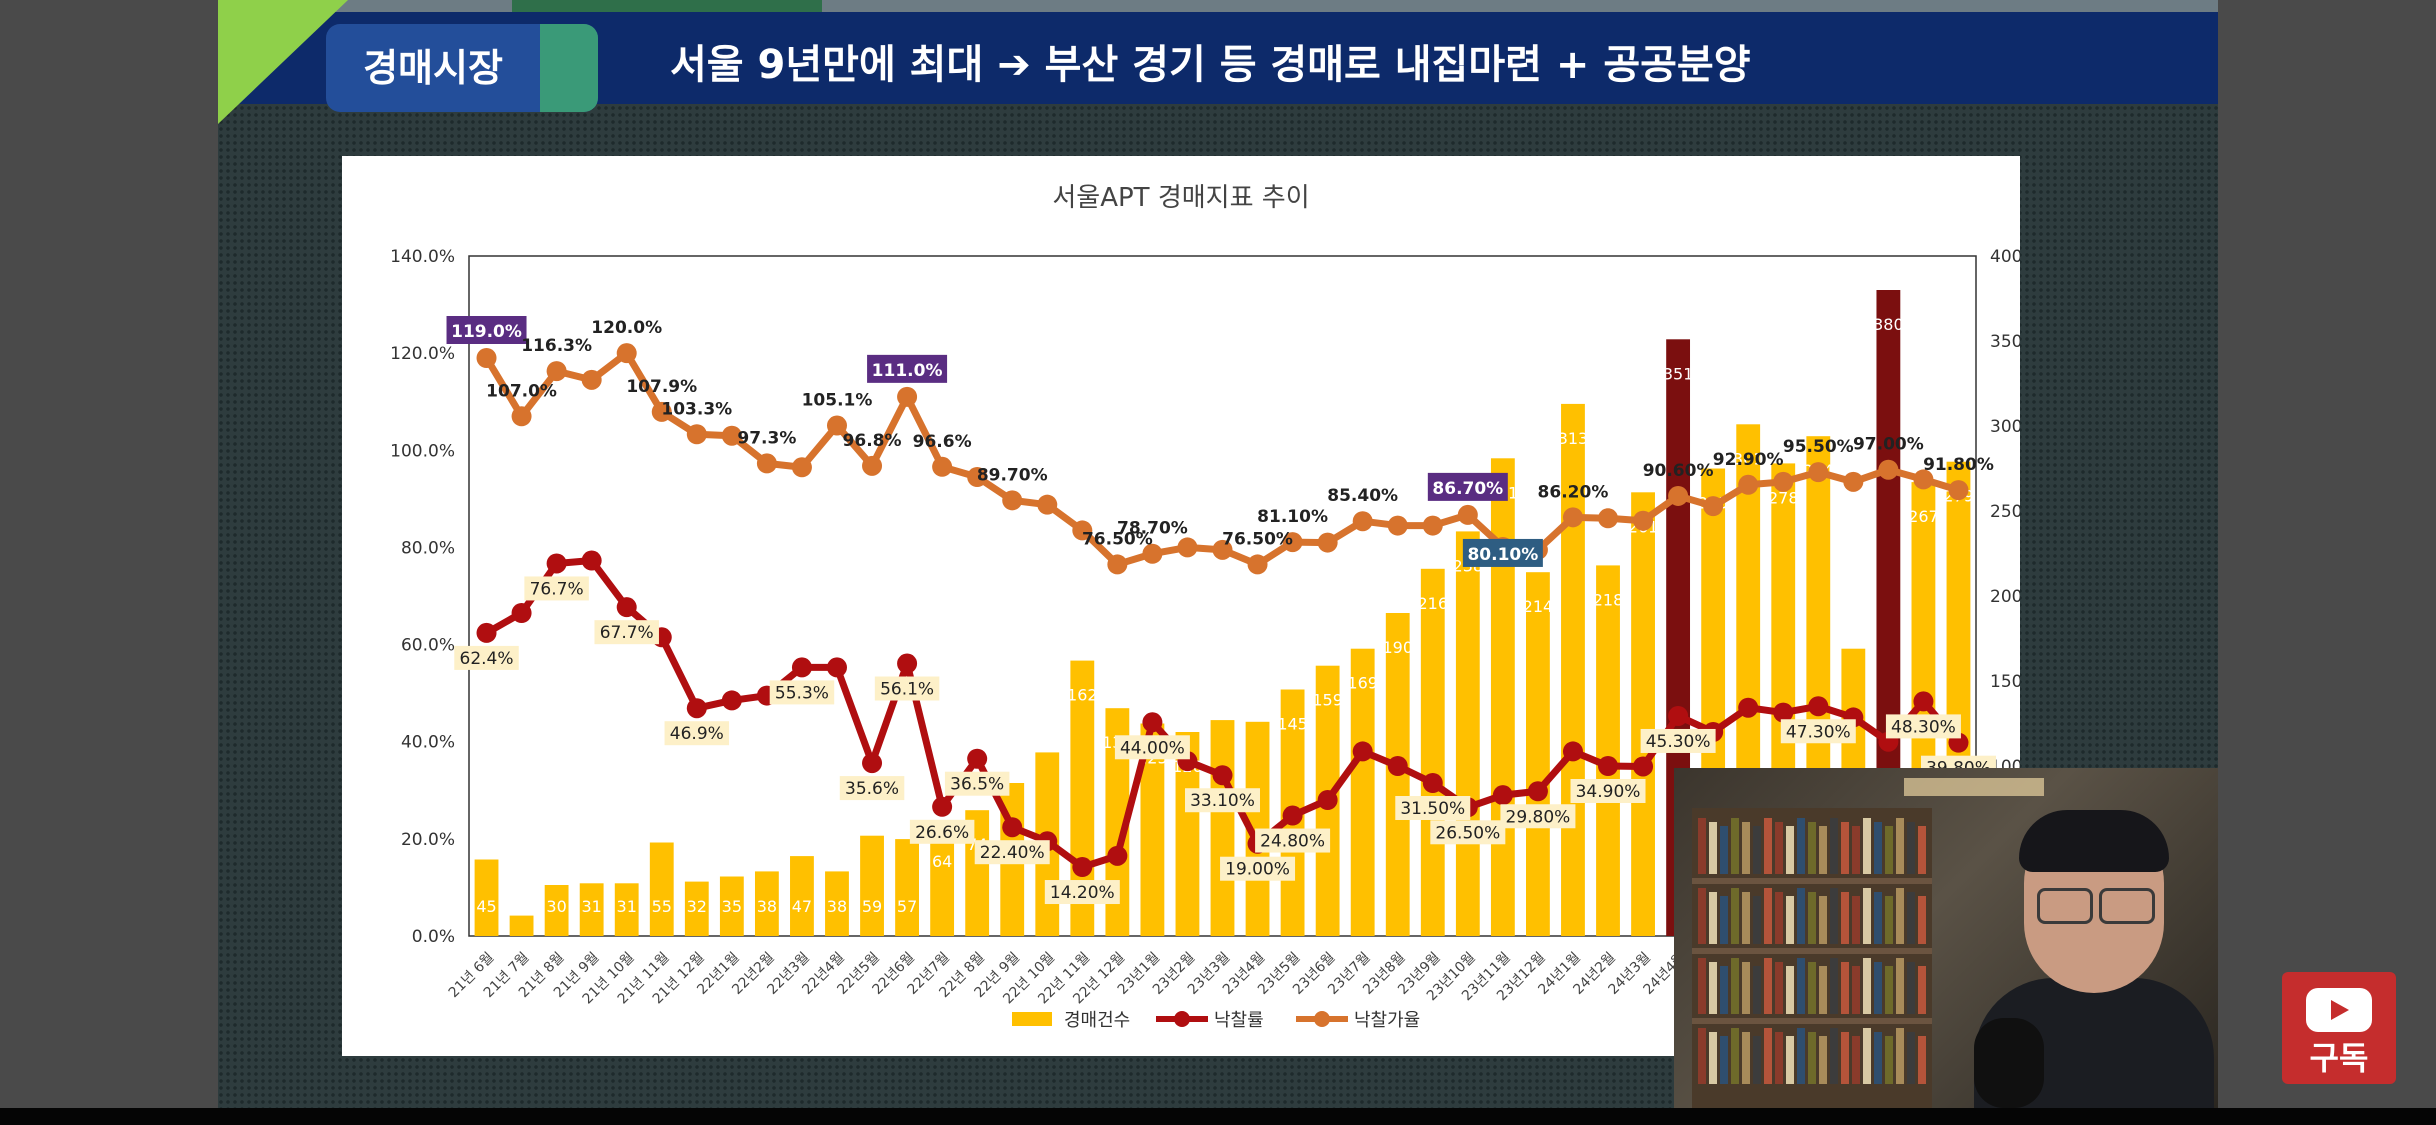  I want to click on bid-rate-data-label: 67.7%, so click(627, 633).